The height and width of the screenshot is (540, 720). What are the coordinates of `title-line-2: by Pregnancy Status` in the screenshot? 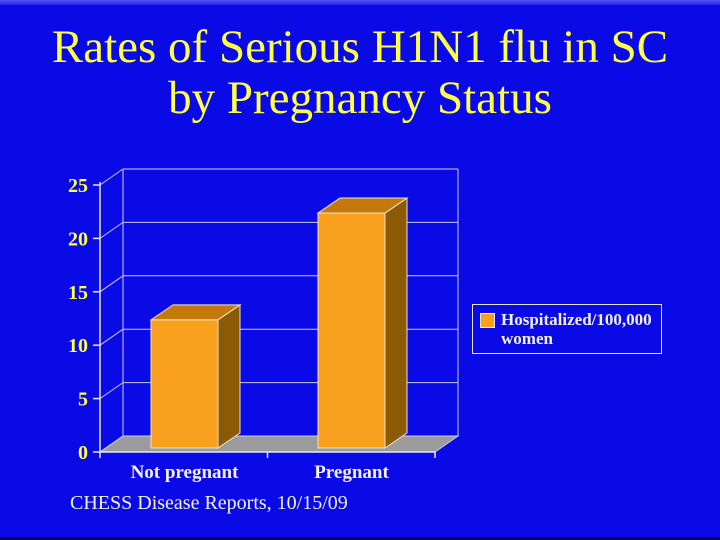 It's located at (360, 98).